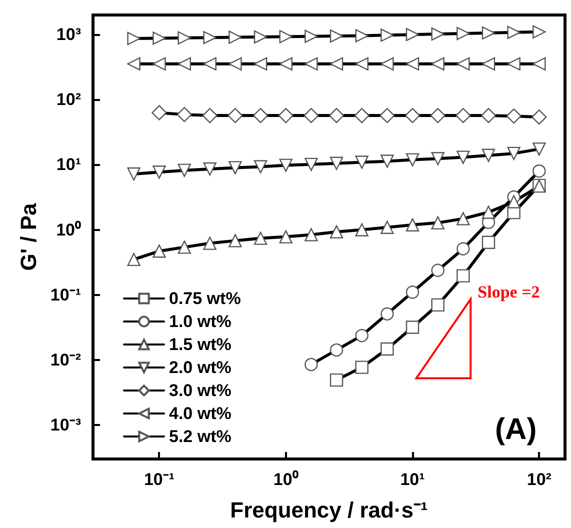 The height and width of the screenshot is (528, 571). I want to click on x-tick-label: 10¹, so click(413, 479).